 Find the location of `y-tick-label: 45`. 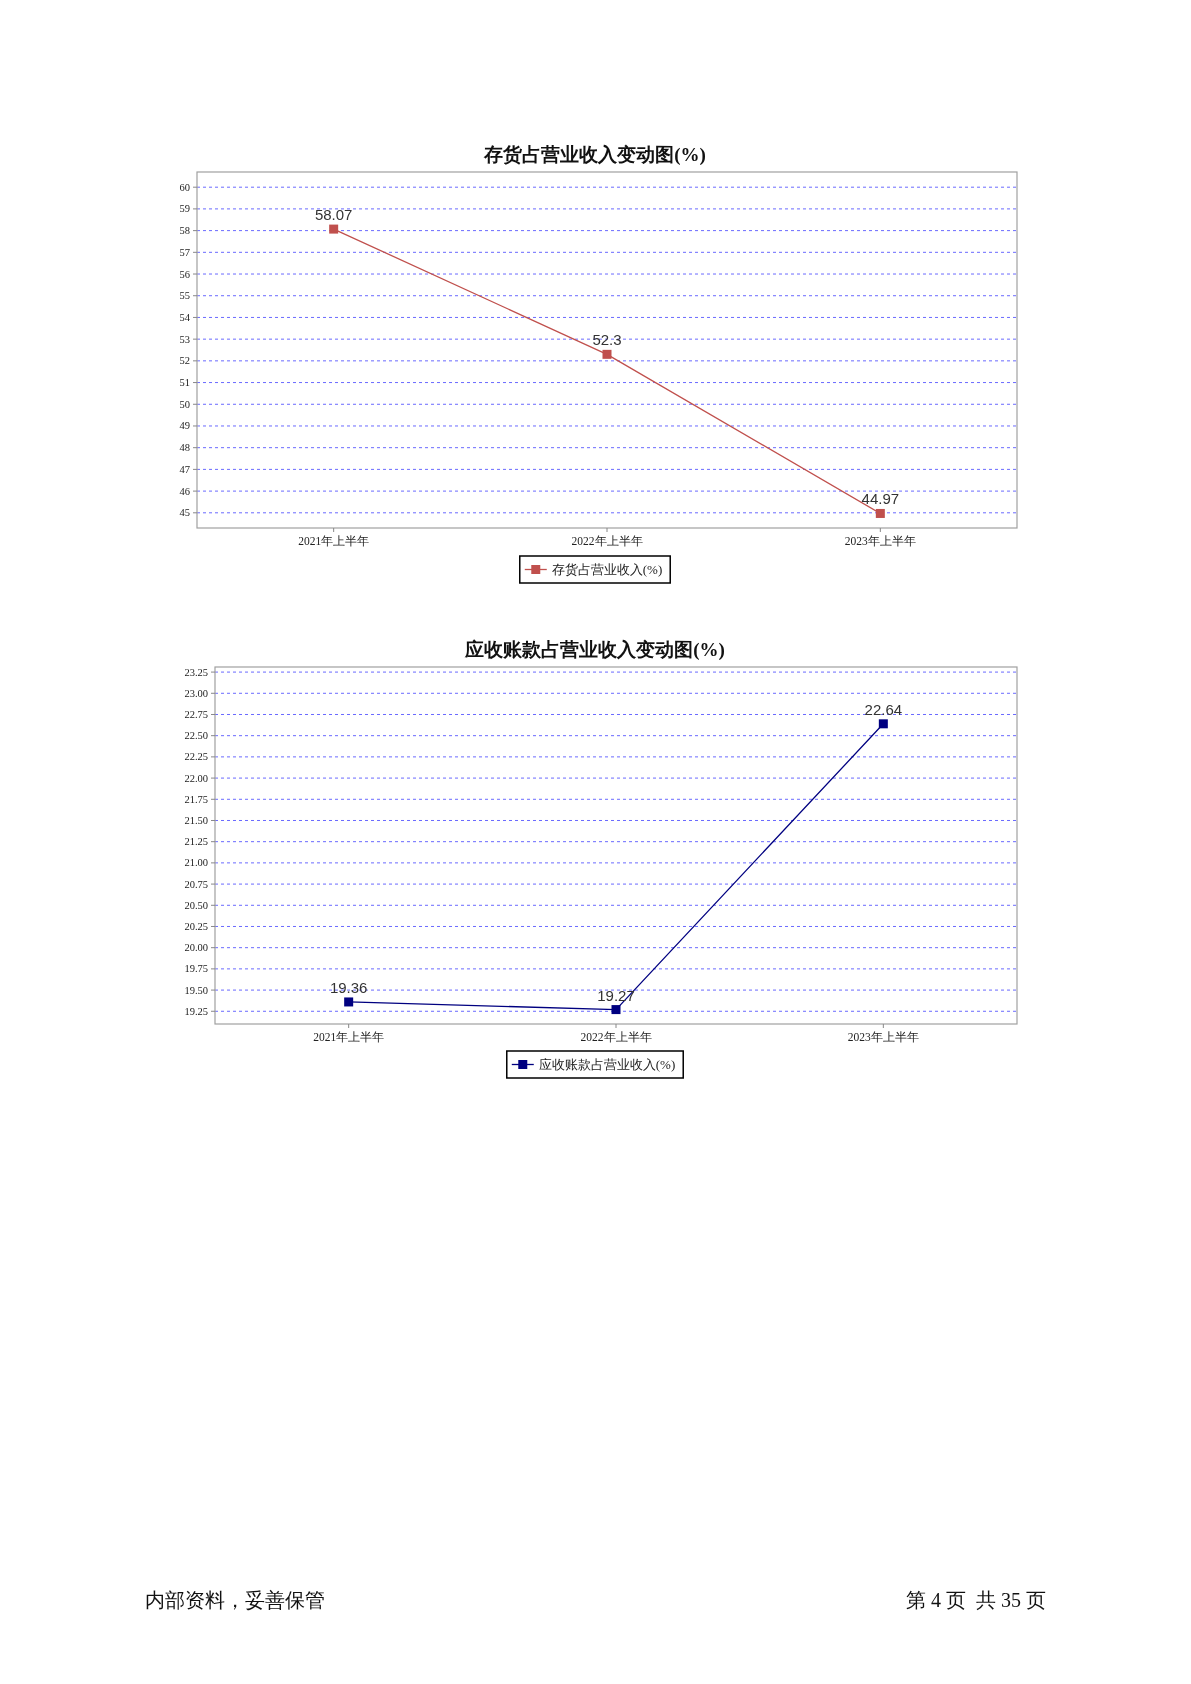

y-tick-label: 45 is located at coordinates (184, 513).